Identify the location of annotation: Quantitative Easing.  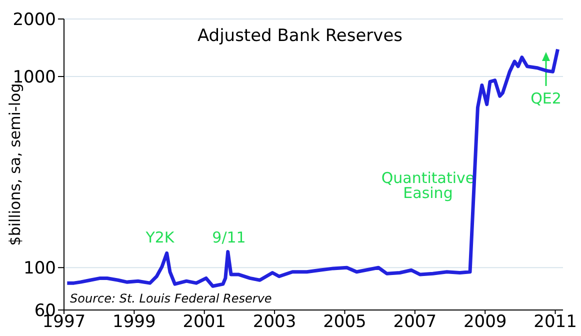
(428, 185).